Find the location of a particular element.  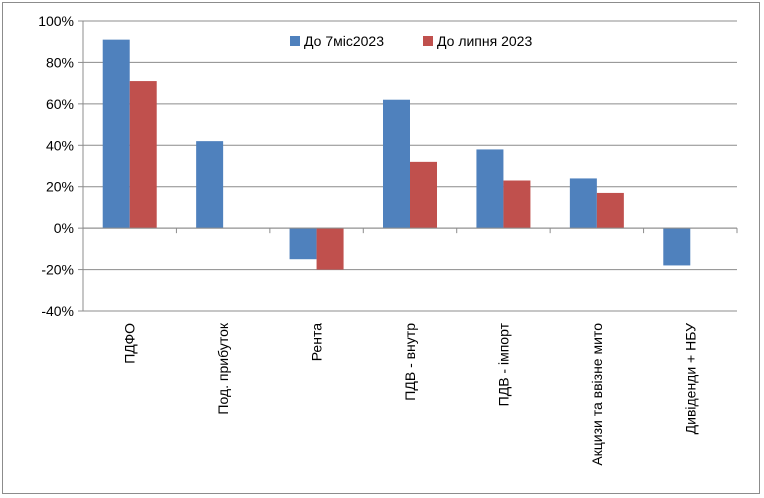

y-tick-label: -20% is located at coordinates (57, 270).